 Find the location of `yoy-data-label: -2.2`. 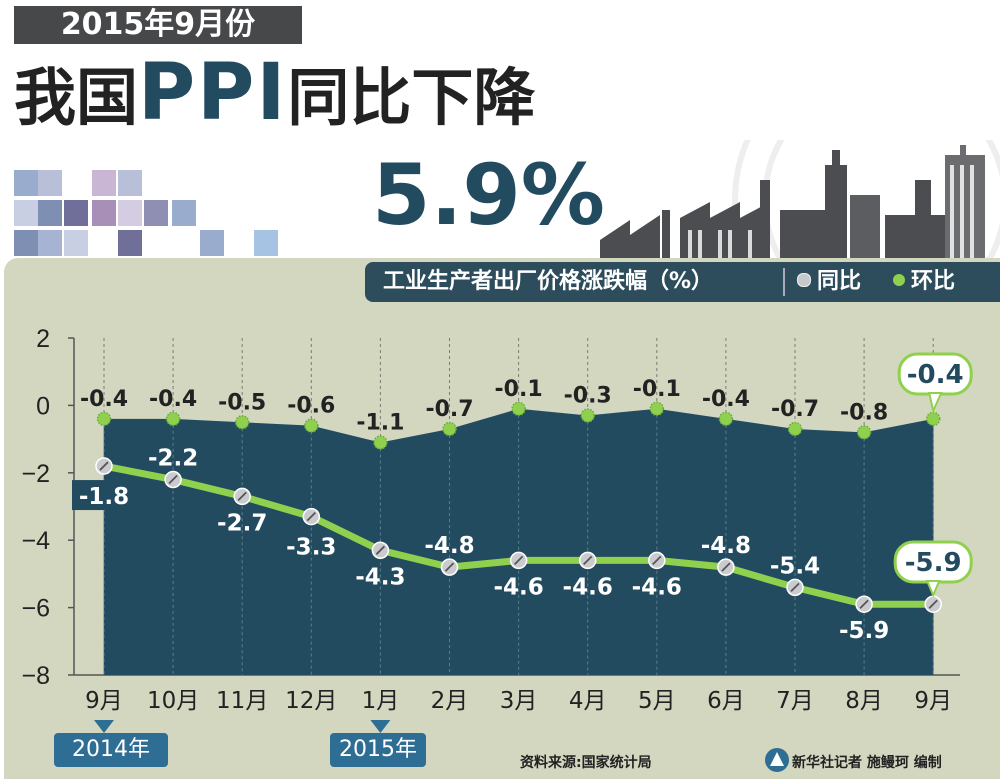

yoy-data-label: -2.2 is located at coordinates (173, 459).